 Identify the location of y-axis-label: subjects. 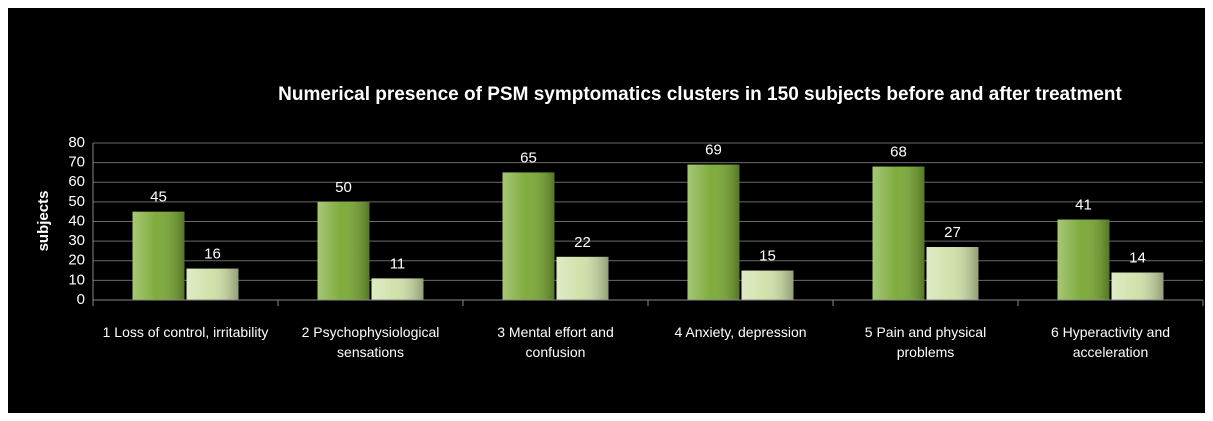
(43, 221).